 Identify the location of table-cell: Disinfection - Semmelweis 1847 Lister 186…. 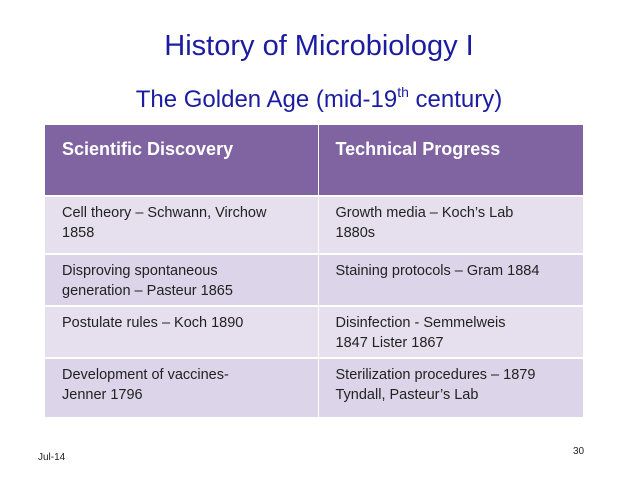
(451, 331).